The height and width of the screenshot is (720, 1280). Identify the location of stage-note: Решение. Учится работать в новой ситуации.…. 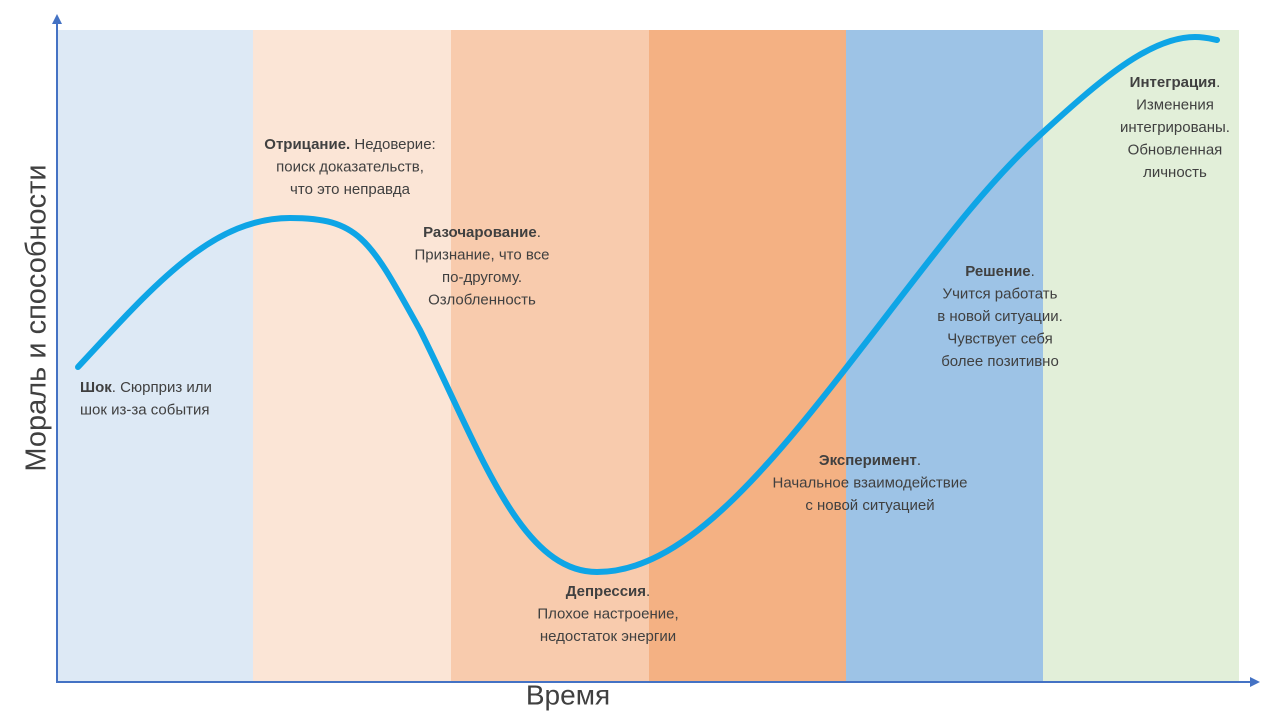
(1000, 316).